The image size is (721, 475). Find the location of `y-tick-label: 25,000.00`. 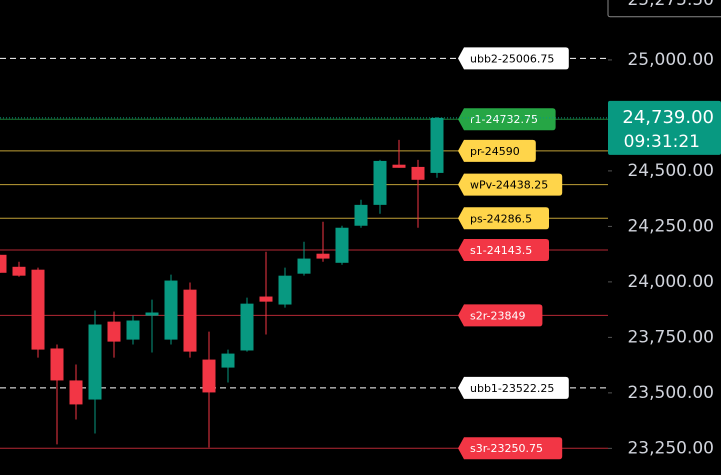

y-tick-label: 25,000.00 is located at coordinates (670, 60).